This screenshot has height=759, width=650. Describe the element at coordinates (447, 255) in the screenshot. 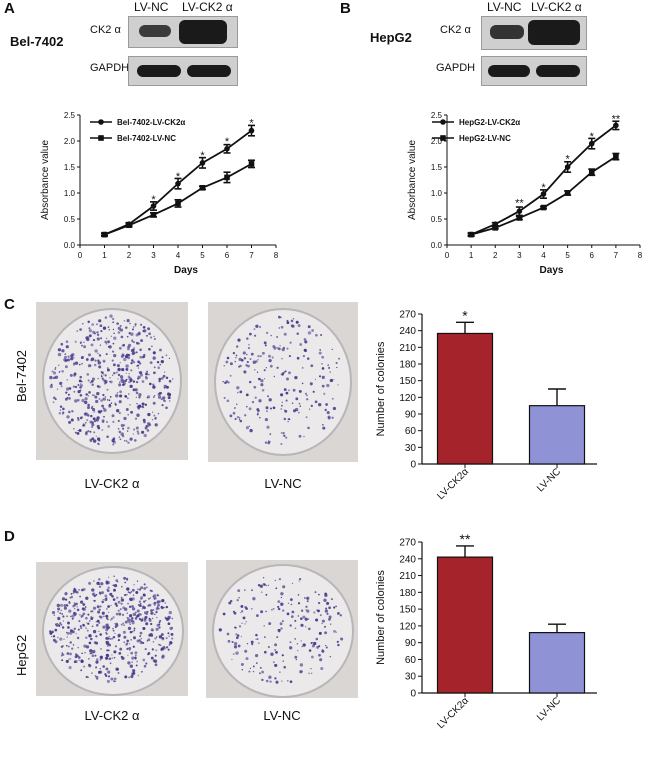

I see `x-tick-label: 0` at that location.